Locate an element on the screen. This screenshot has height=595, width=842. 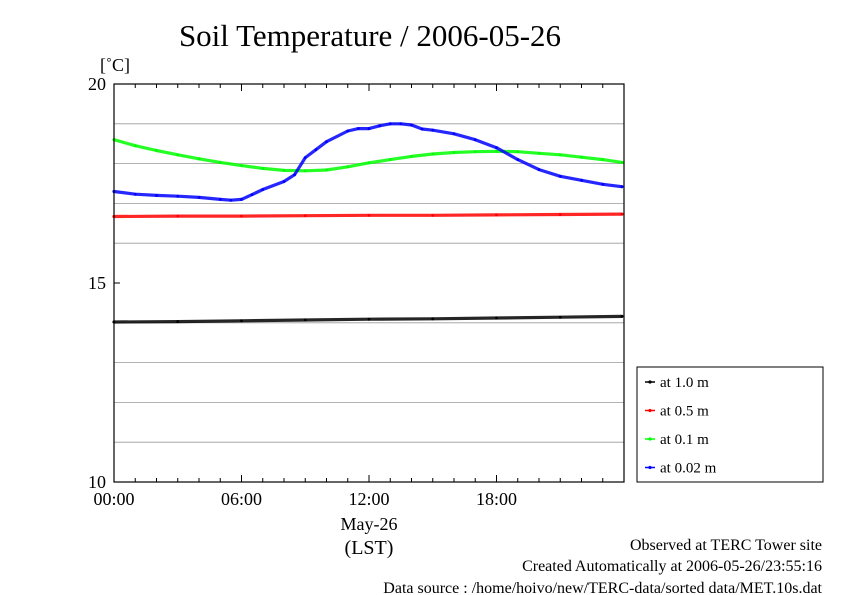
x-axis-label: (LST) is located at coordinates (369, 548).